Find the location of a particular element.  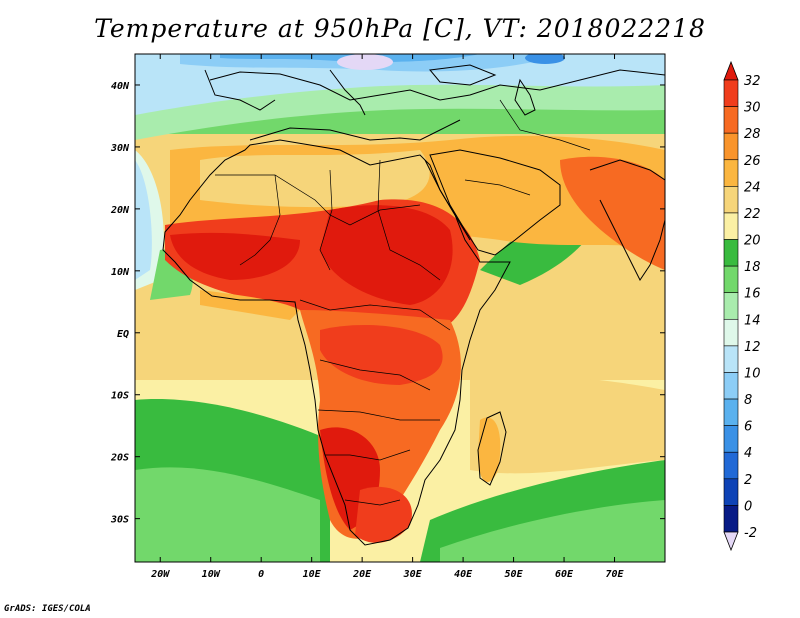

y-tick-label: 20N is located at coordinates (120, 210).